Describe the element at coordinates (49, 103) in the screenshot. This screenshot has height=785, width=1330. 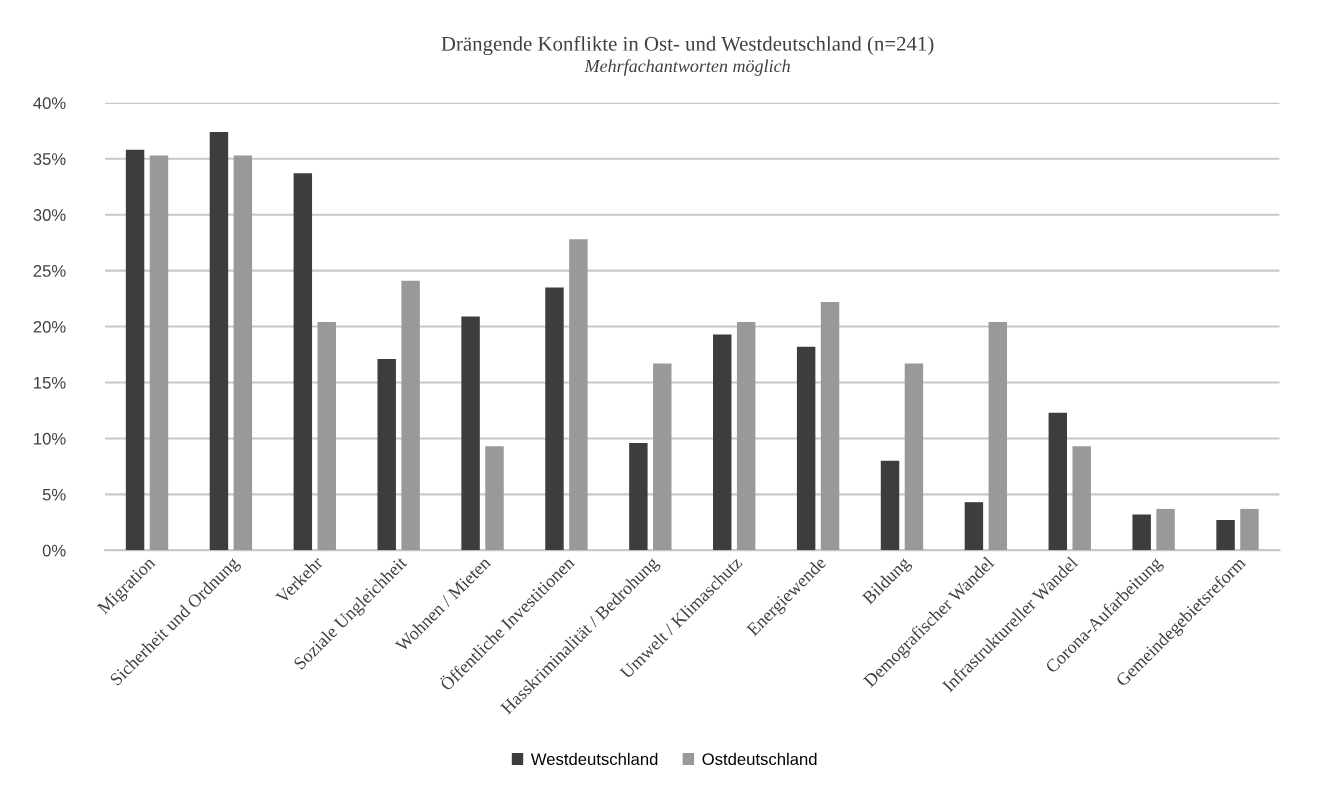
I see `y-tick-label: 40%` at that location.